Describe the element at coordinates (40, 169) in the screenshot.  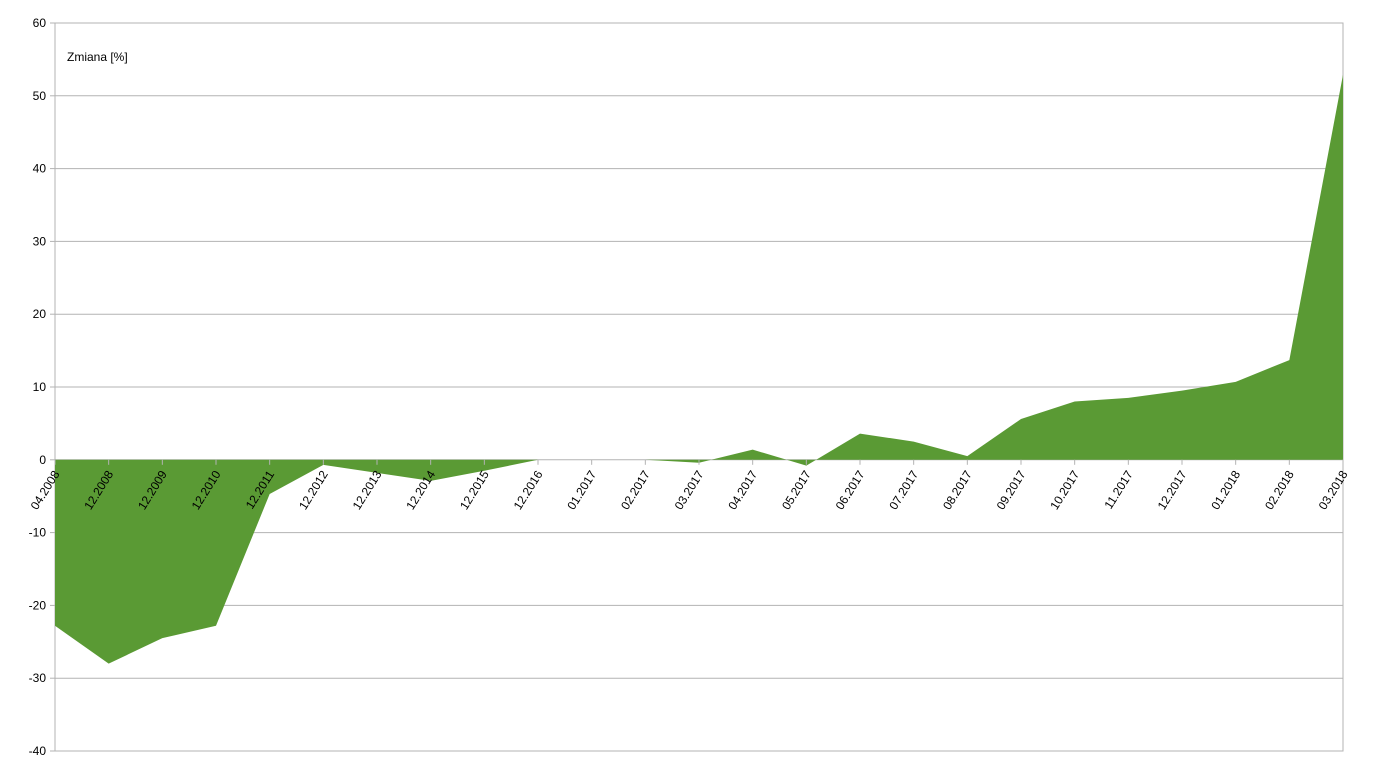
I see `y-tick-label: 40` at that location.